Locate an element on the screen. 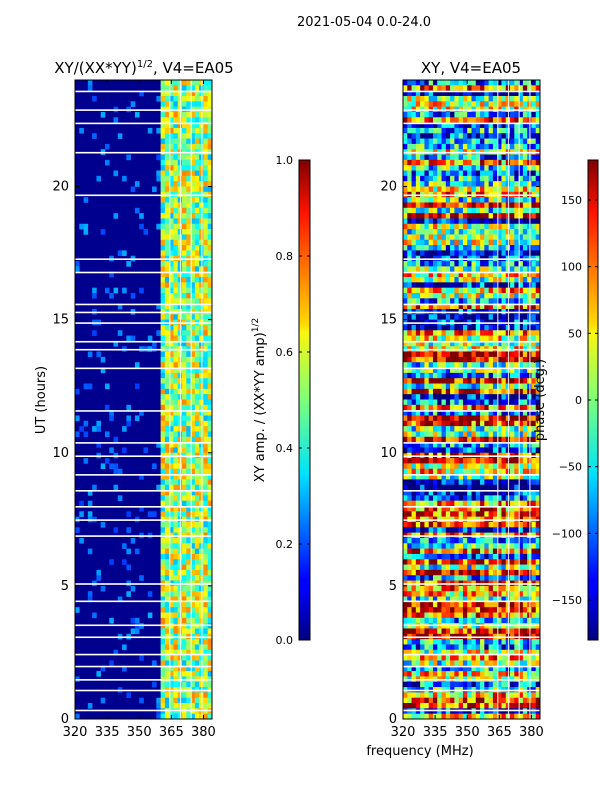  flagged-row is located at coordinates (143, 601).